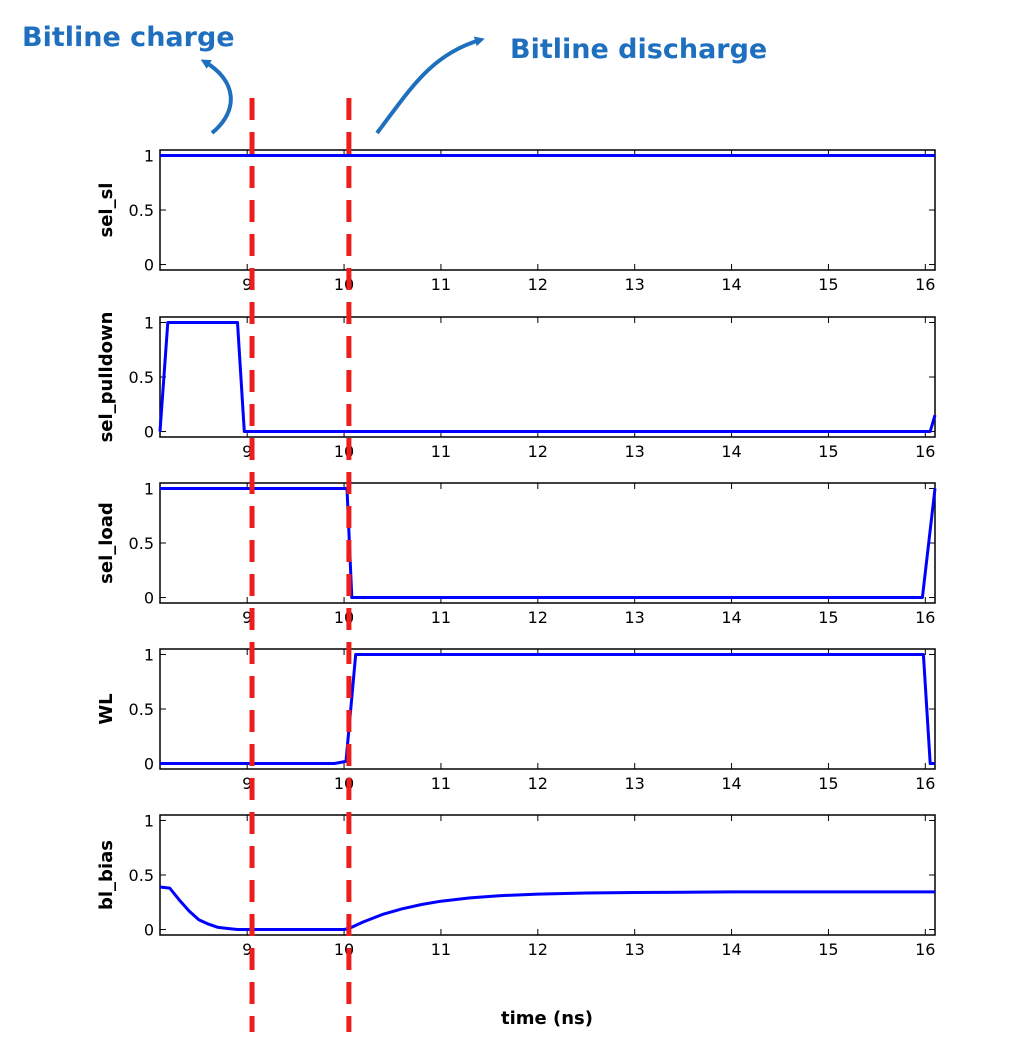 This screenshot has width=1031, height=1041. What do you see at coordinates (128, 37) in the screenshot?
I see `bitline-charge-label: Bitline charge` at bounding box center [128, 37].